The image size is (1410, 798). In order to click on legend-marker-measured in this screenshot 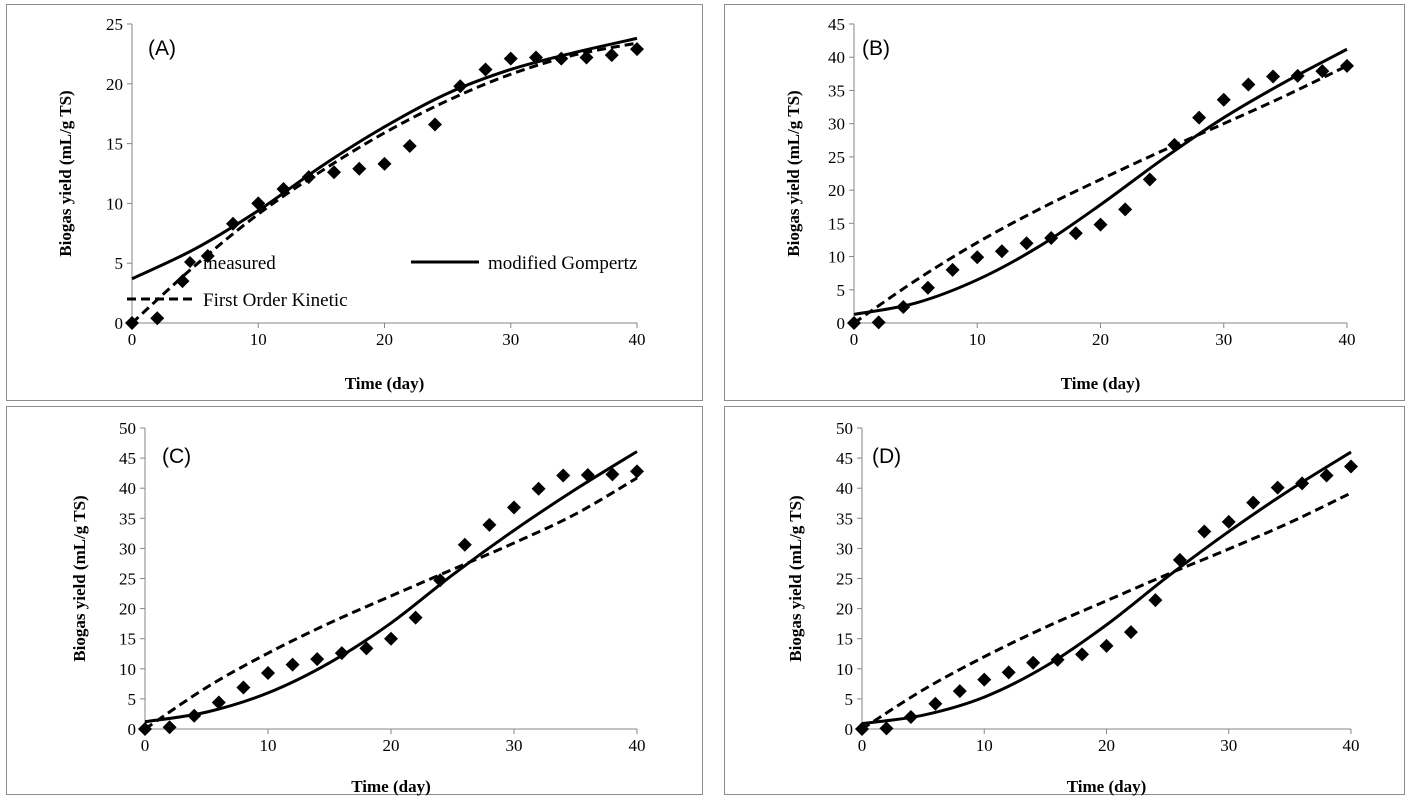, I will do `click(190, 262)`.